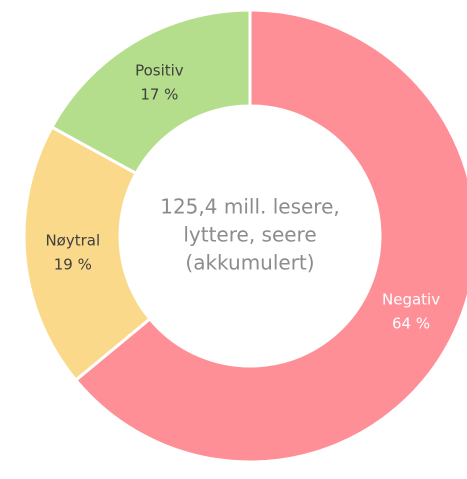  What do you see at coordinates (73, 264) in the screenshot?
I see `slice-value-label: 19 %` at bounding box center [73, 264].